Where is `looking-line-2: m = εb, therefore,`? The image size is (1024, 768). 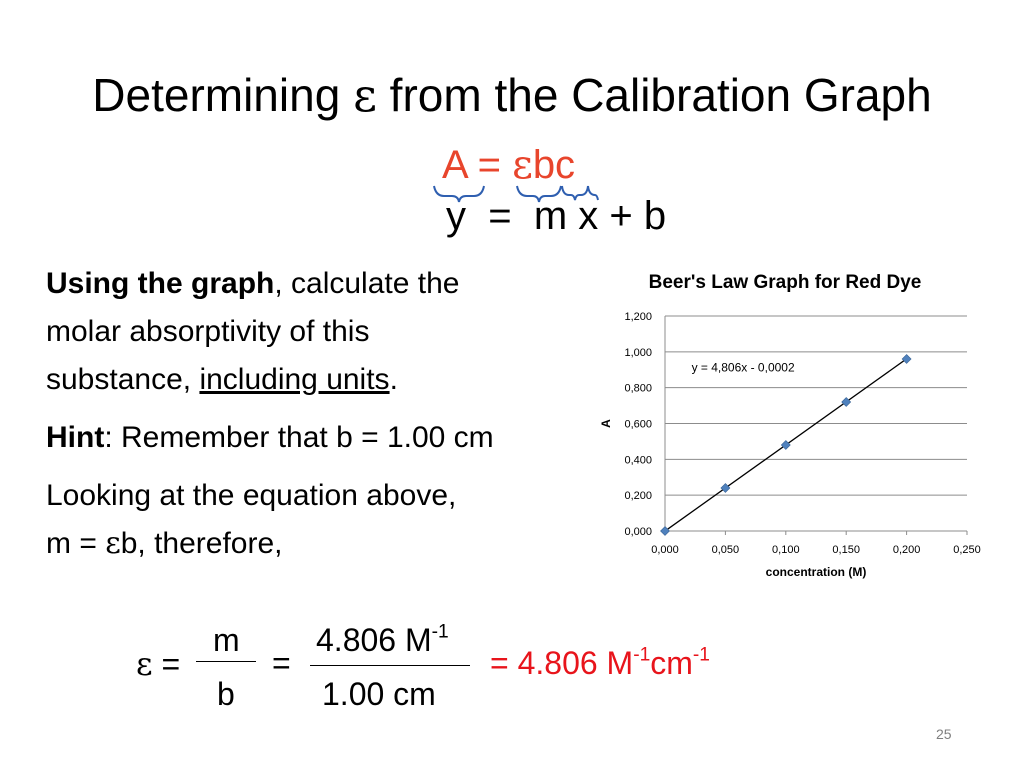
looking-line-2: m = εb, therefore, is located at coordinates (251, 544).